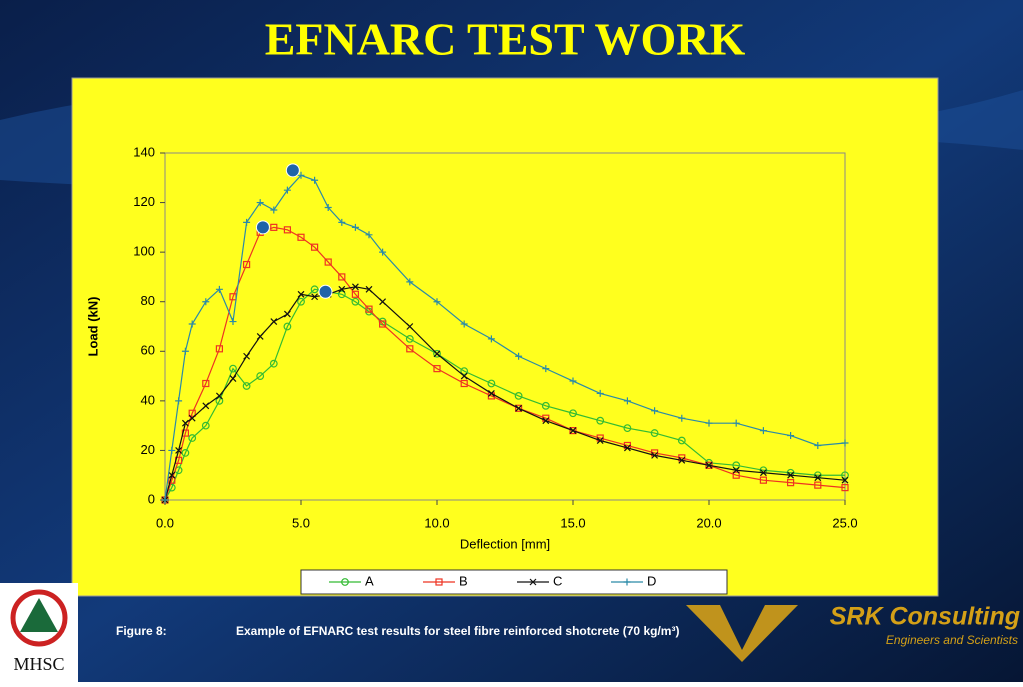 The height and width of the screenshot is (687, 1023). I want to click on slide-title: EFNARC TEST WORK, so click(505, 39).